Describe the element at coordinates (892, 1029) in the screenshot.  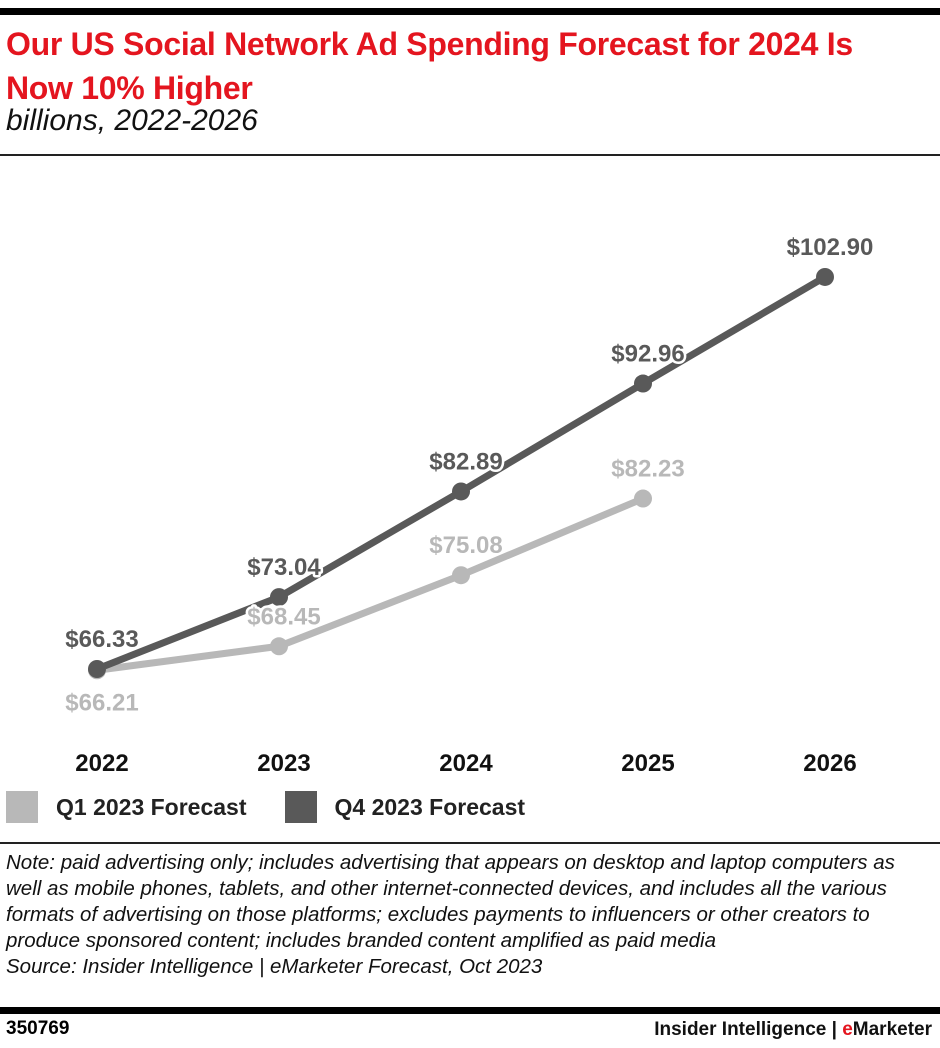
I see `brand-rest: Marketer` at that location.